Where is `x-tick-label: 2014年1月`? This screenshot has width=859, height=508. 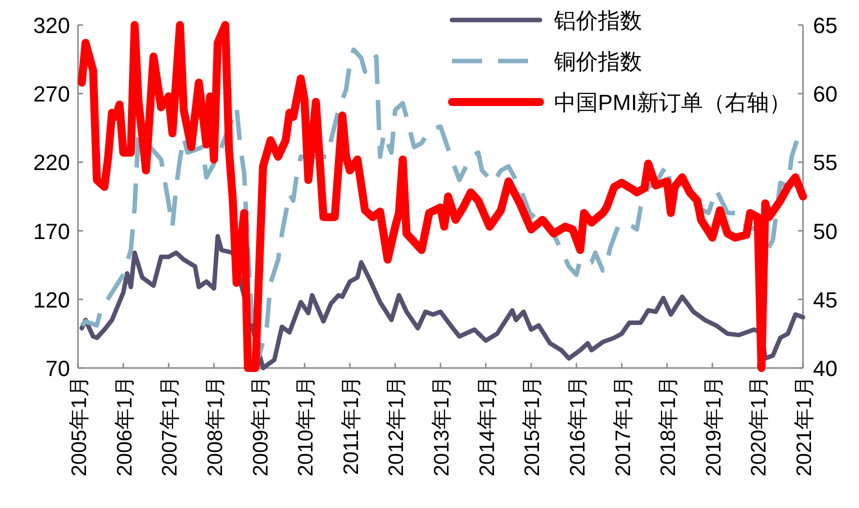
x-tick-label: 2014年1月 is located at coordinates (487, 426).